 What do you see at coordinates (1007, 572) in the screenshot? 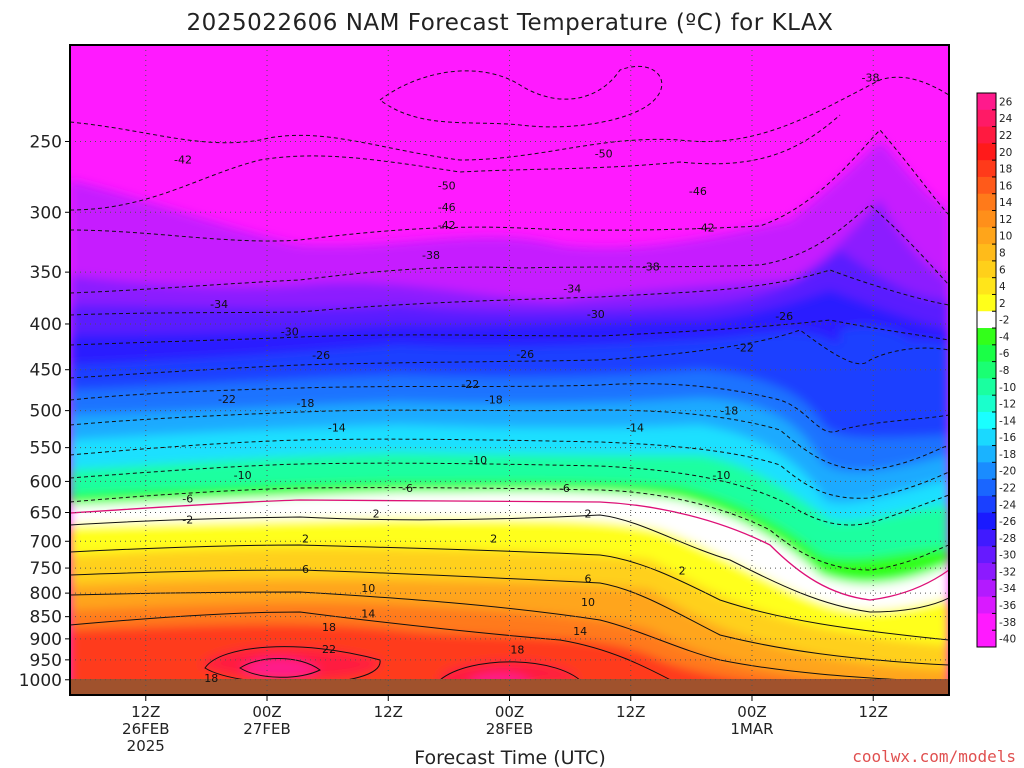
I see `colorbar-label: -32` at bounding box center [1007, 572].